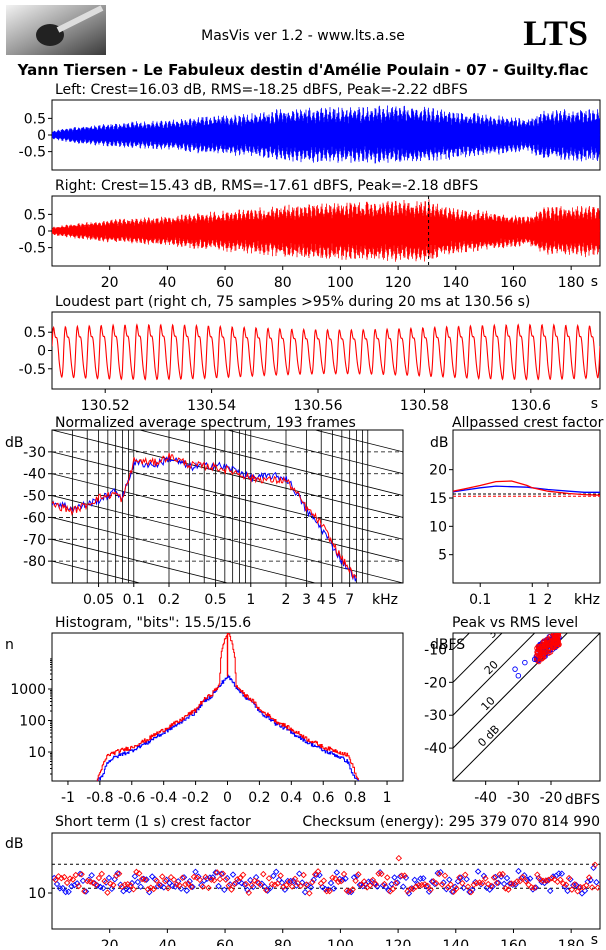 Image resolution: width=606 pixels, height=950 pixels. Describe the element at coordinates (332, 600) in the screenshot. I see `spectrum-xtick-label: 5` at that location.